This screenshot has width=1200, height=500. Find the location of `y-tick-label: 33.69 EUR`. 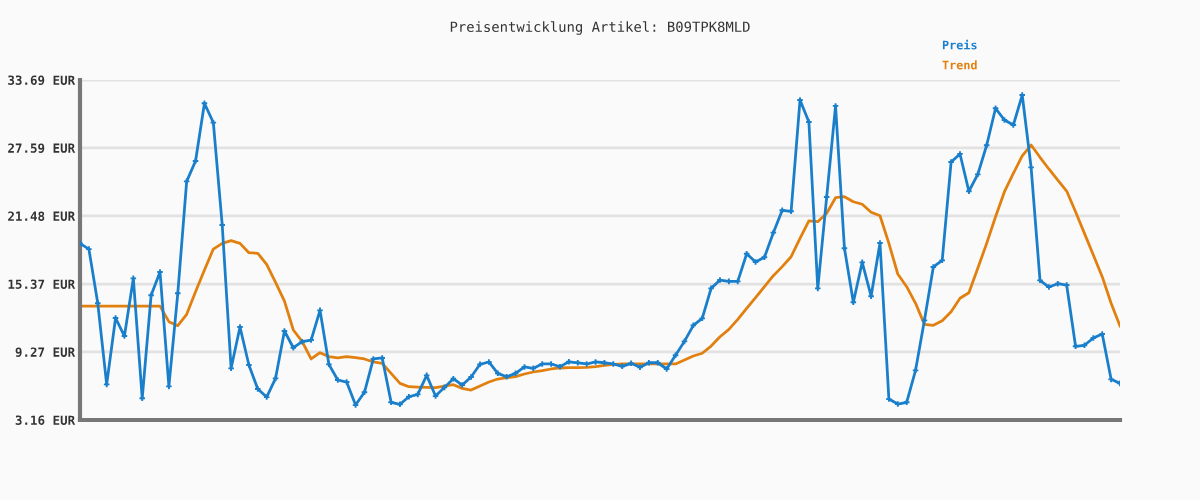

y-tick-label: 33.69 EUR is located at coordinates (42, 80).